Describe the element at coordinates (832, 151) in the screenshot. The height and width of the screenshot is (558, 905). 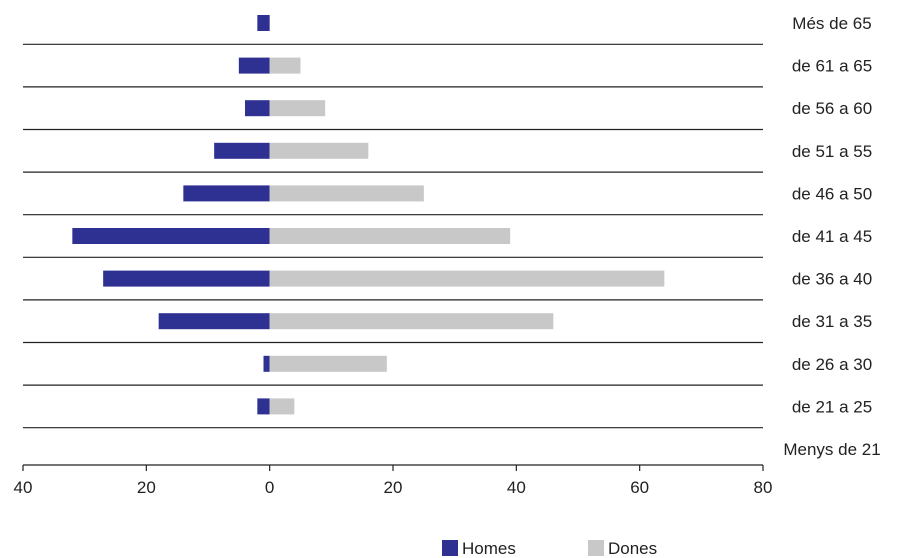
I see `category-label-de-51-a-55: de 51 a 55` at that location.